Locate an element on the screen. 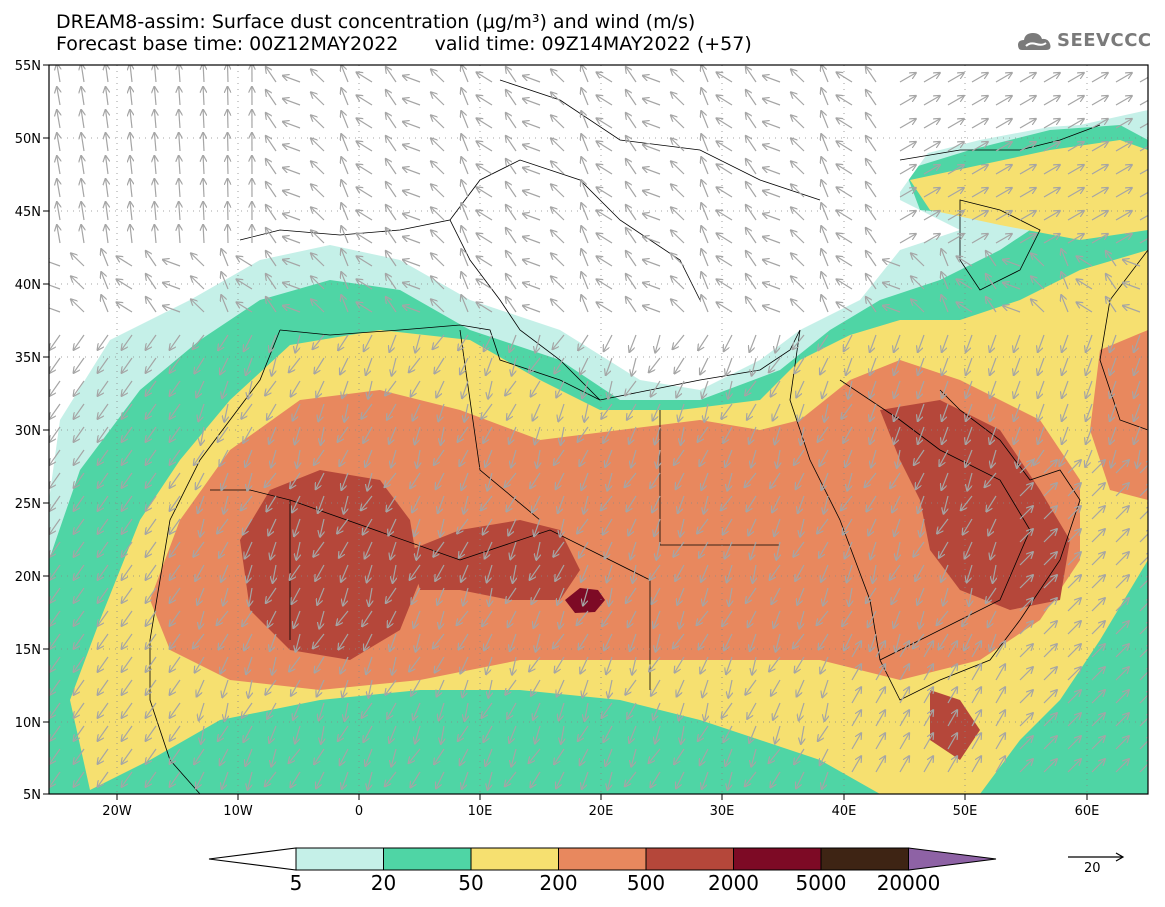  lat-label: 20N is located at coordinates (28, 577).